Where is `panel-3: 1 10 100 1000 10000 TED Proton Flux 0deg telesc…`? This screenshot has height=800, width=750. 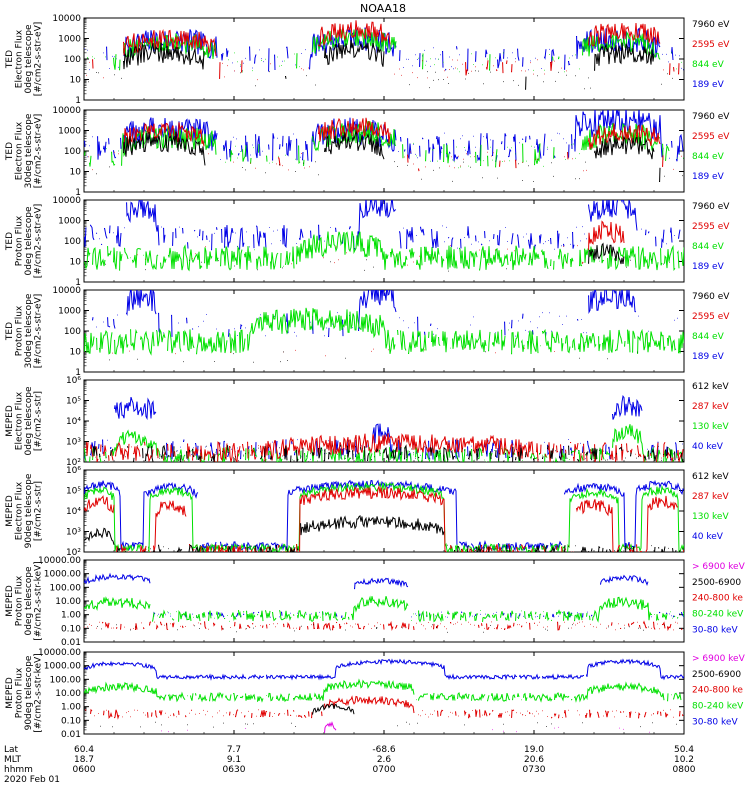
panel-3: 1 10 100 1000 10000 TED Proton Flux 0deg telesc… is located at coordinates (367, 242).